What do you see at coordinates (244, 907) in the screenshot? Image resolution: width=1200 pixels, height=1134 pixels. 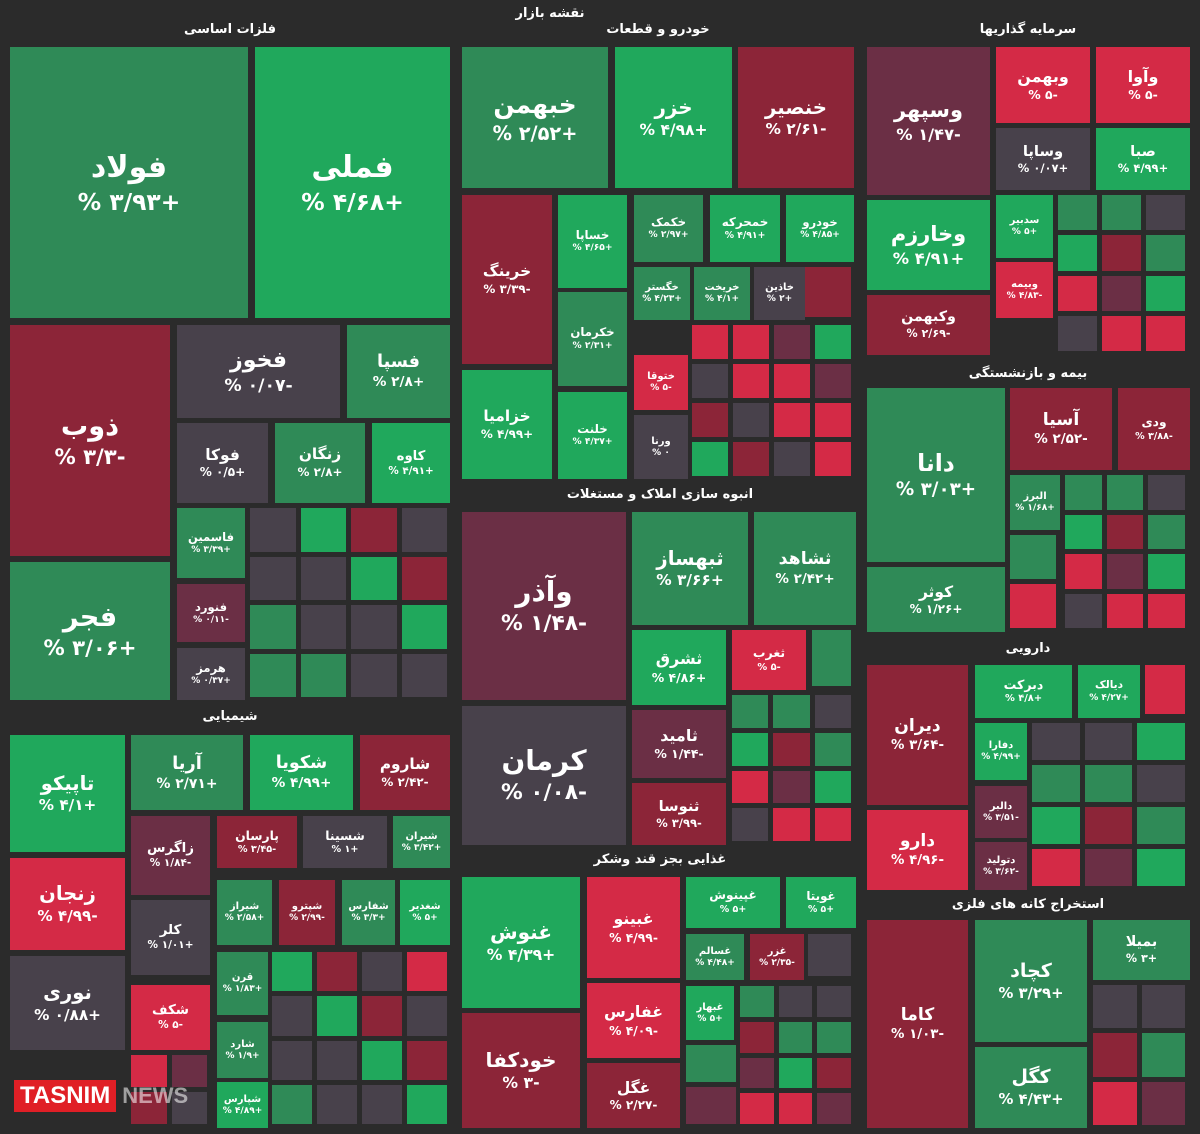 I see `tile-name: شیراز` at bounding box center [244, 907].